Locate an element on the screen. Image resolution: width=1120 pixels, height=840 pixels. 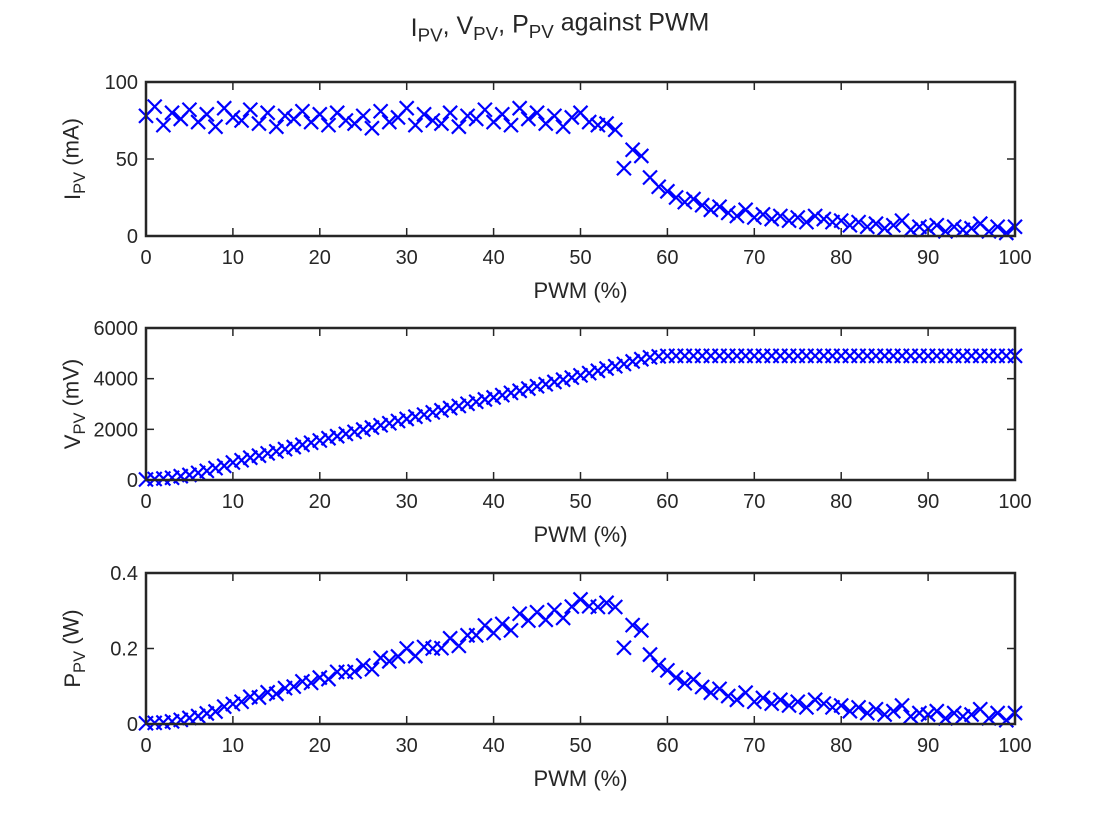
y-tick-label: 50 is located at coordinates (127, 160).